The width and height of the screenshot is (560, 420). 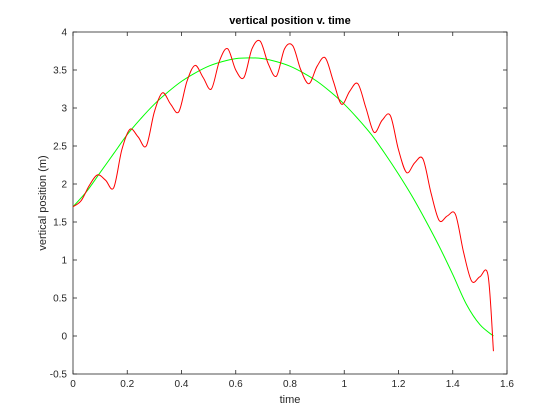 What do you see at coordinates (290, 400) in the screenshot?
I see `x-axis-label: time` at bounding box center [290, 400].